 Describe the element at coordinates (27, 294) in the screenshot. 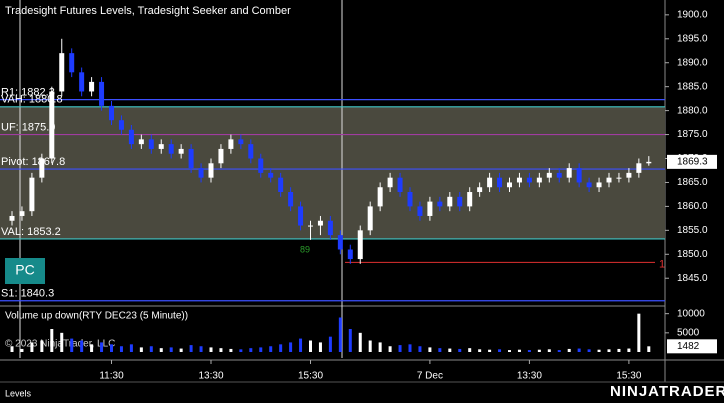

I see `level-label: S1: 1840.3` at that location.